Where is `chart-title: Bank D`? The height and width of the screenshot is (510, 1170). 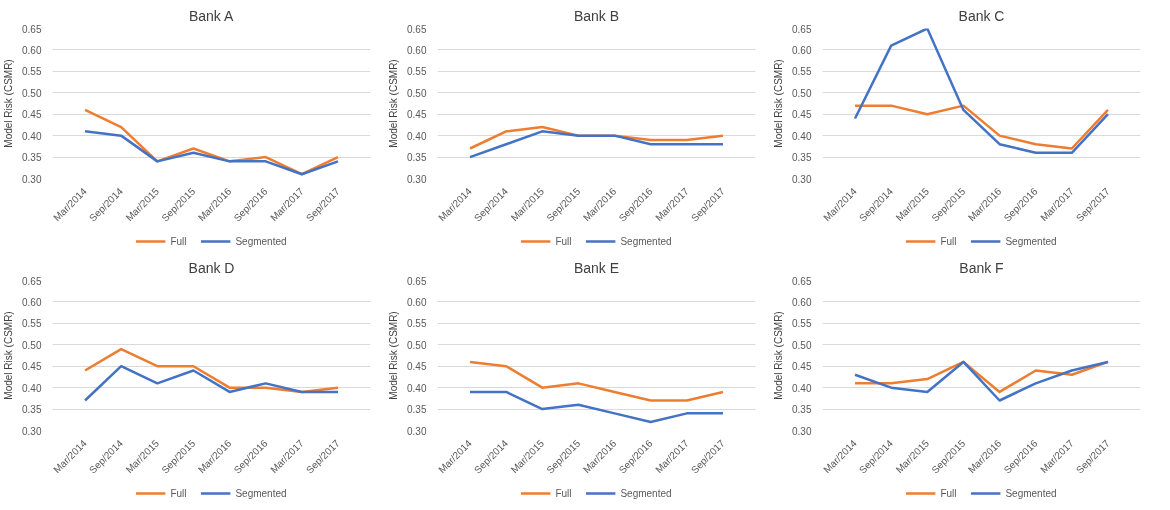 chart-title: Bank D is located at coordinates (211, 267).